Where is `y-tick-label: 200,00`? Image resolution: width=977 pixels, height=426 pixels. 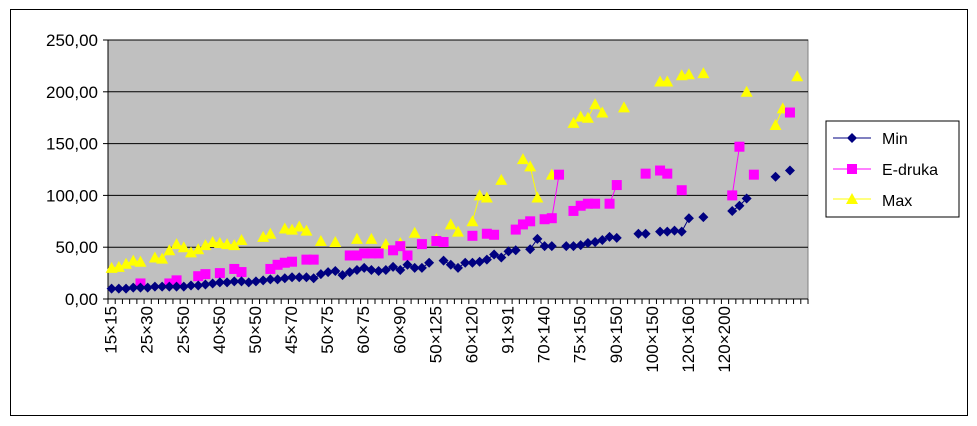 y-tick-label: 200,00 is located at coordinates (72, 92).